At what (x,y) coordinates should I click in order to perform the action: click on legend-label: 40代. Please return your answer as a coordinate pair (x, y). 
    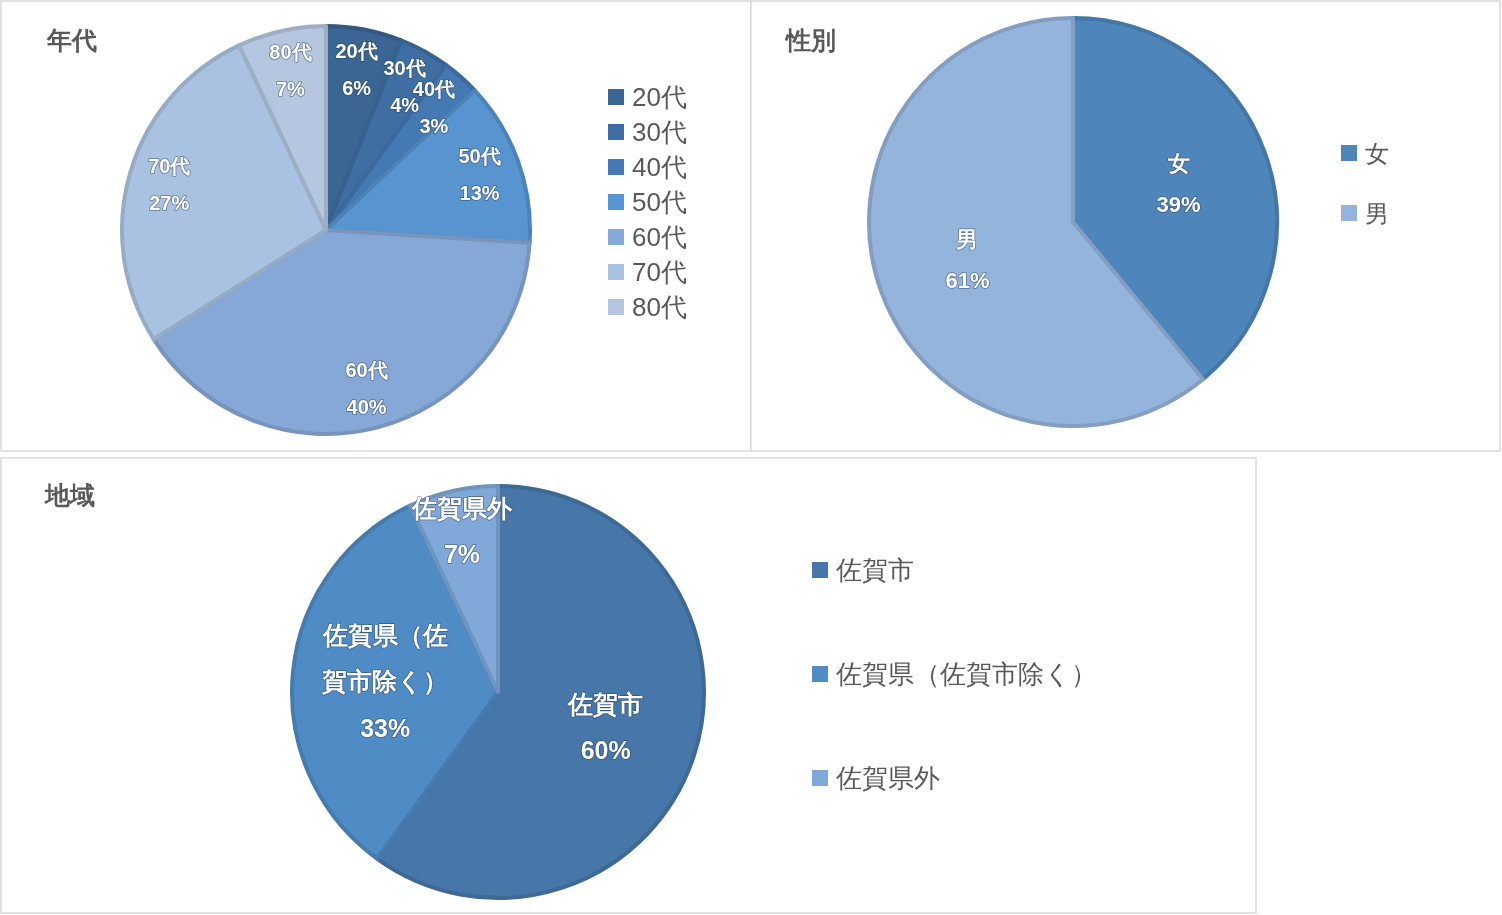
    Looking at the image, I should click on (659, 167).